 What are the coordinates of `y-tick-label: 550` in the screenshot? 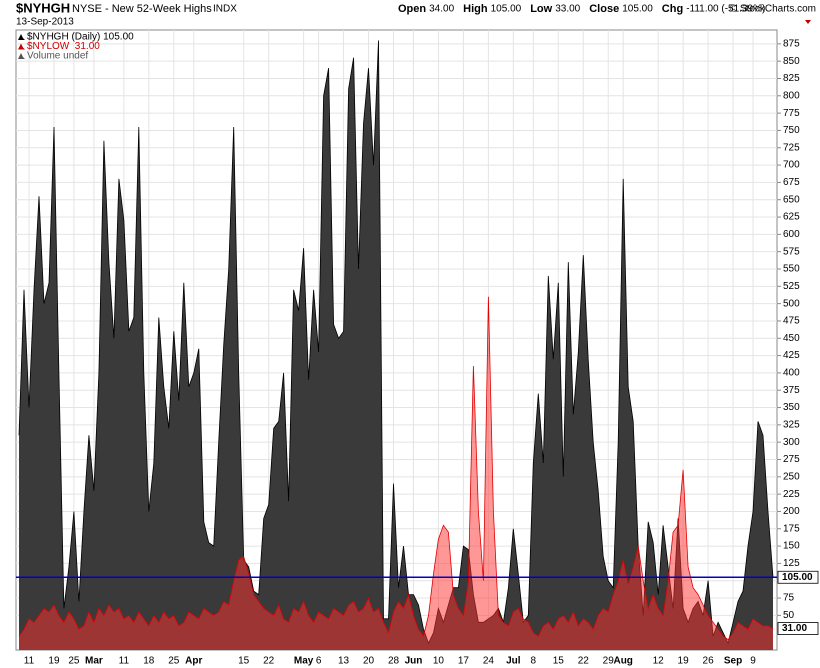 It's located at (791, 269).